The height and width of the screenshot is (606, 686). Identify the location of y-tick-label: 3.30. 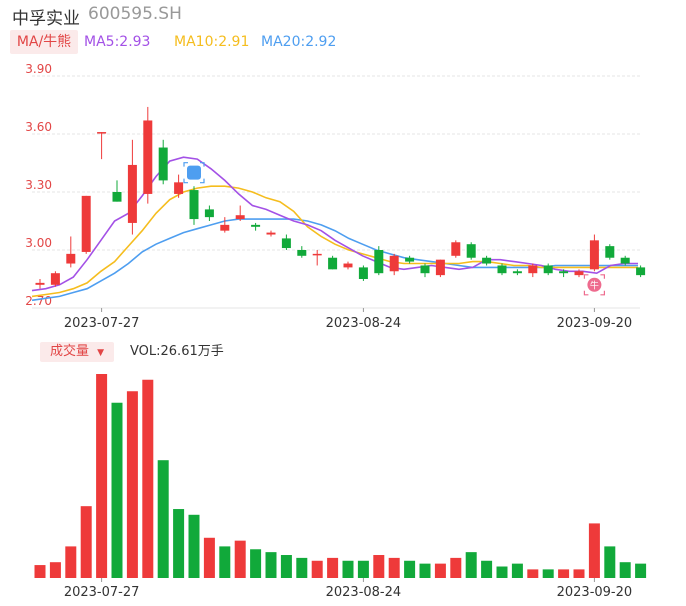
(38, 185).